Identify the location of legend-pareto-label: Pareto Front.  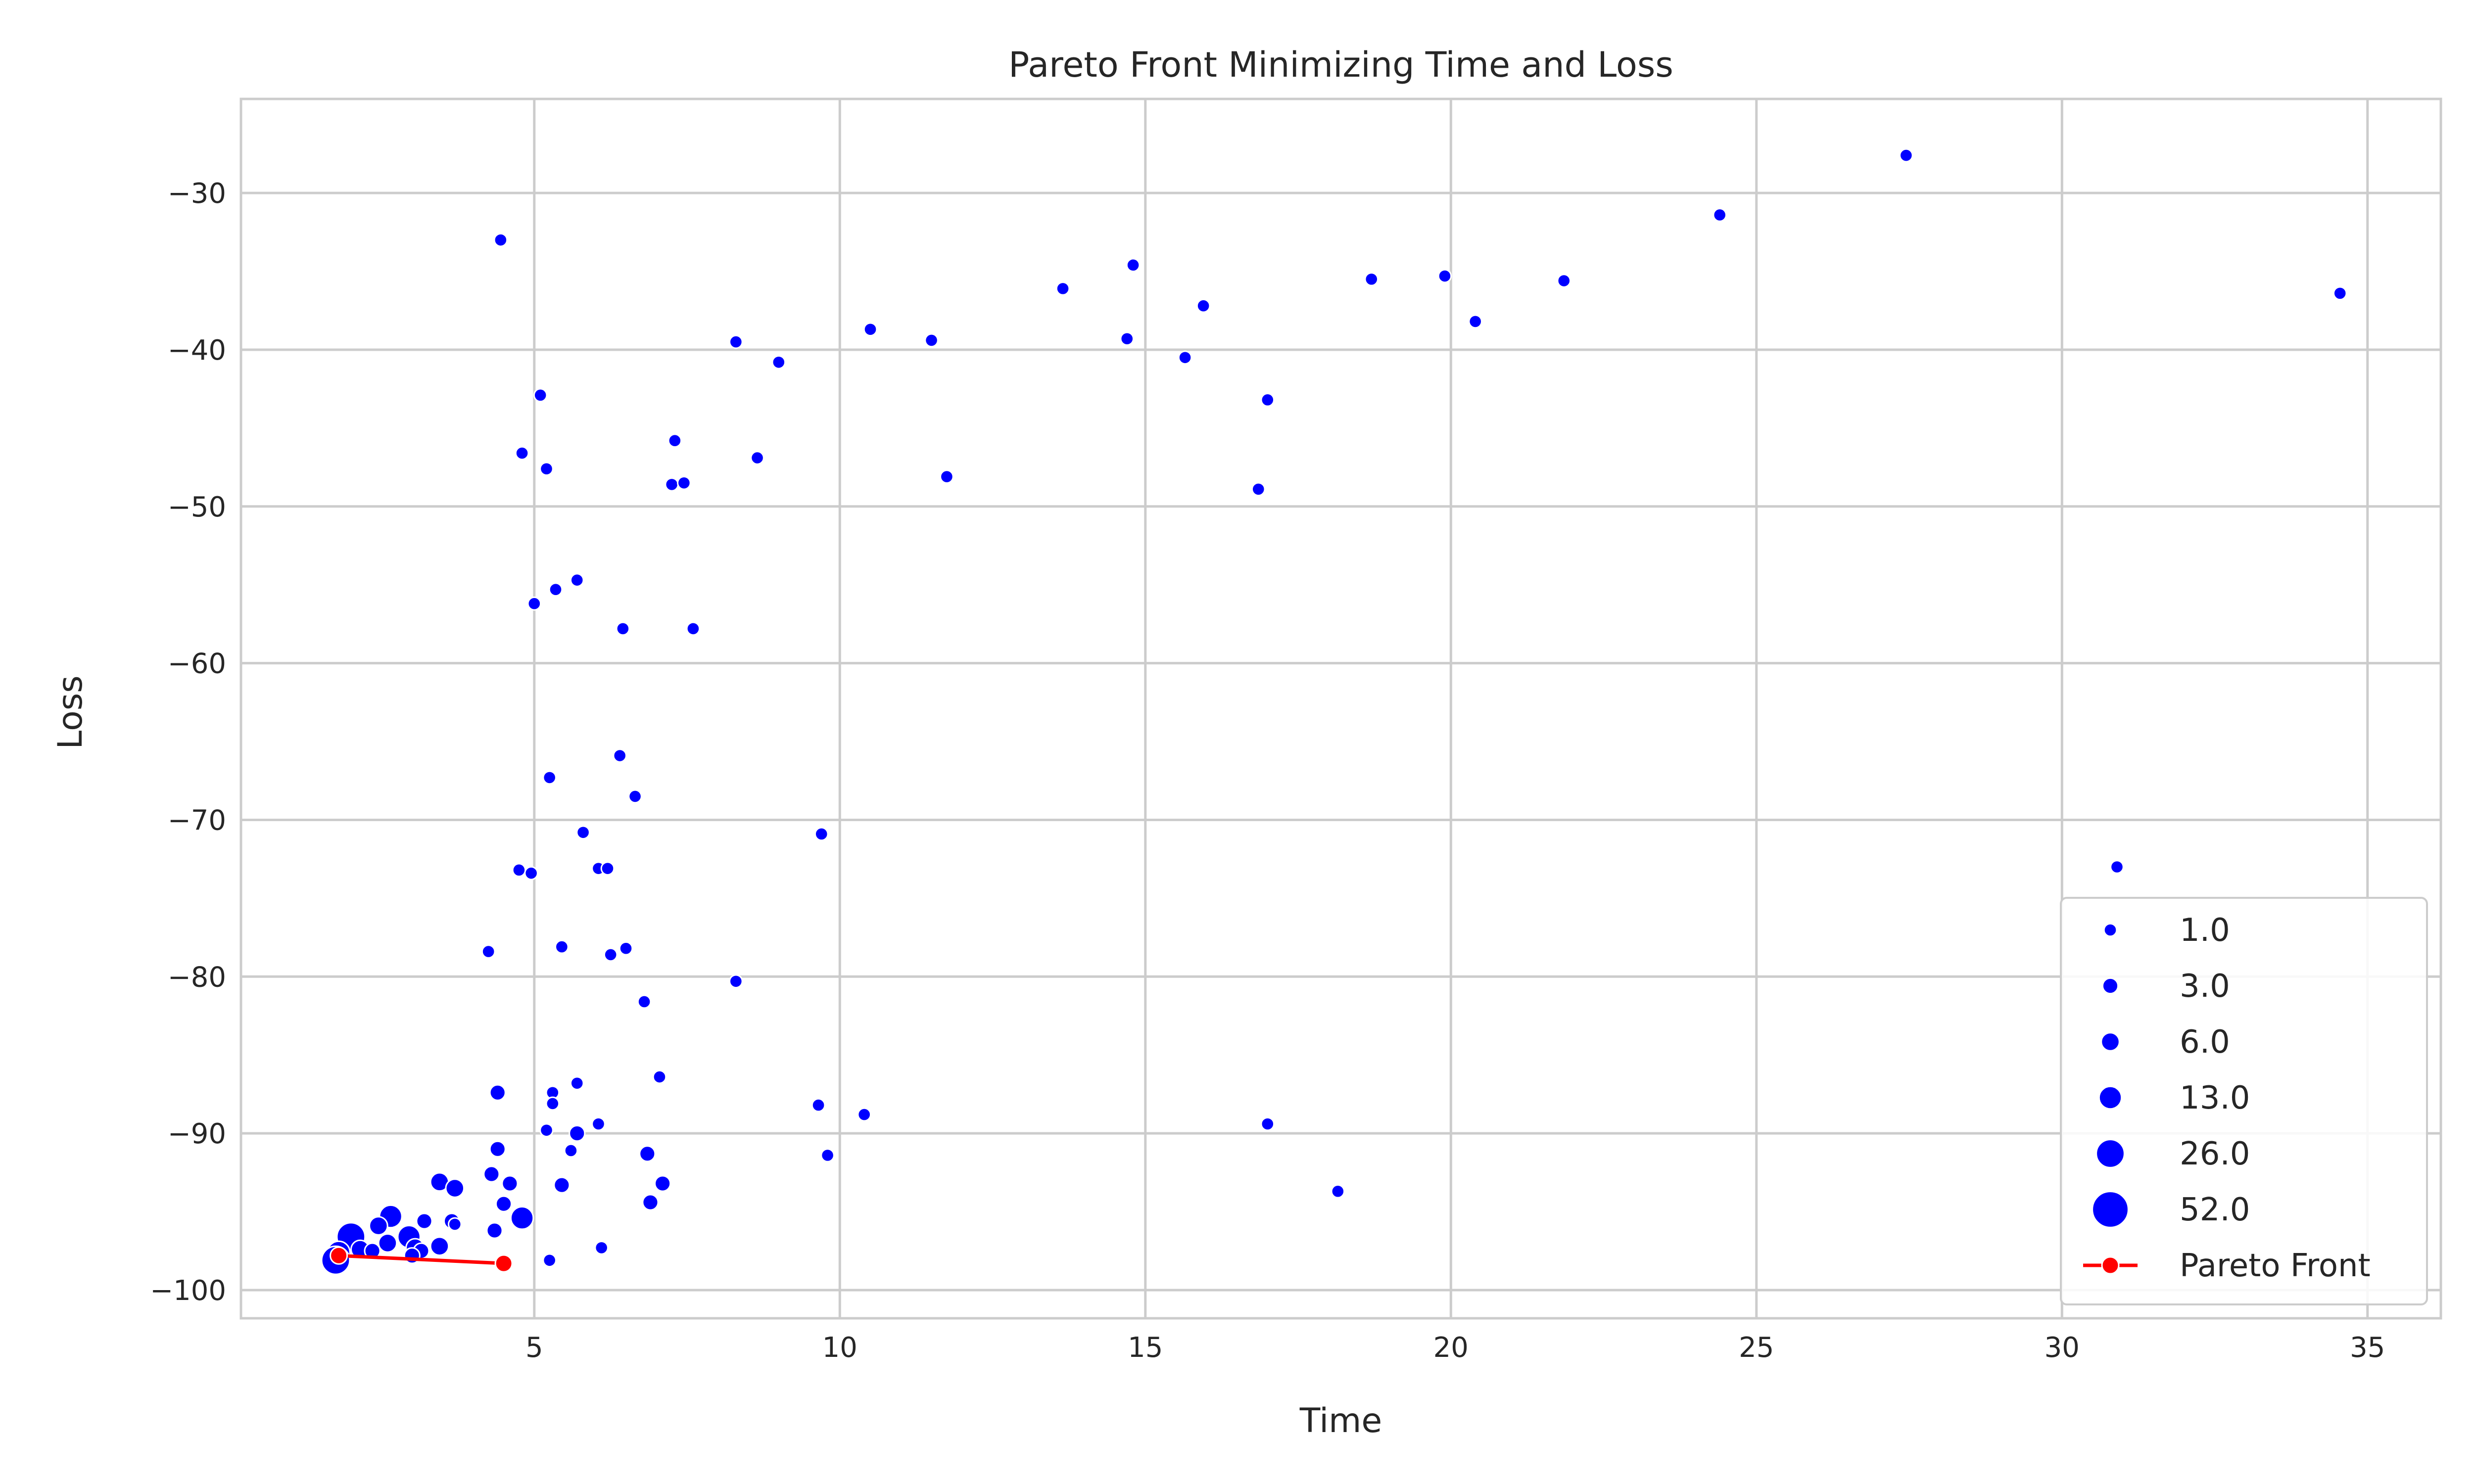
(2276, 1266).